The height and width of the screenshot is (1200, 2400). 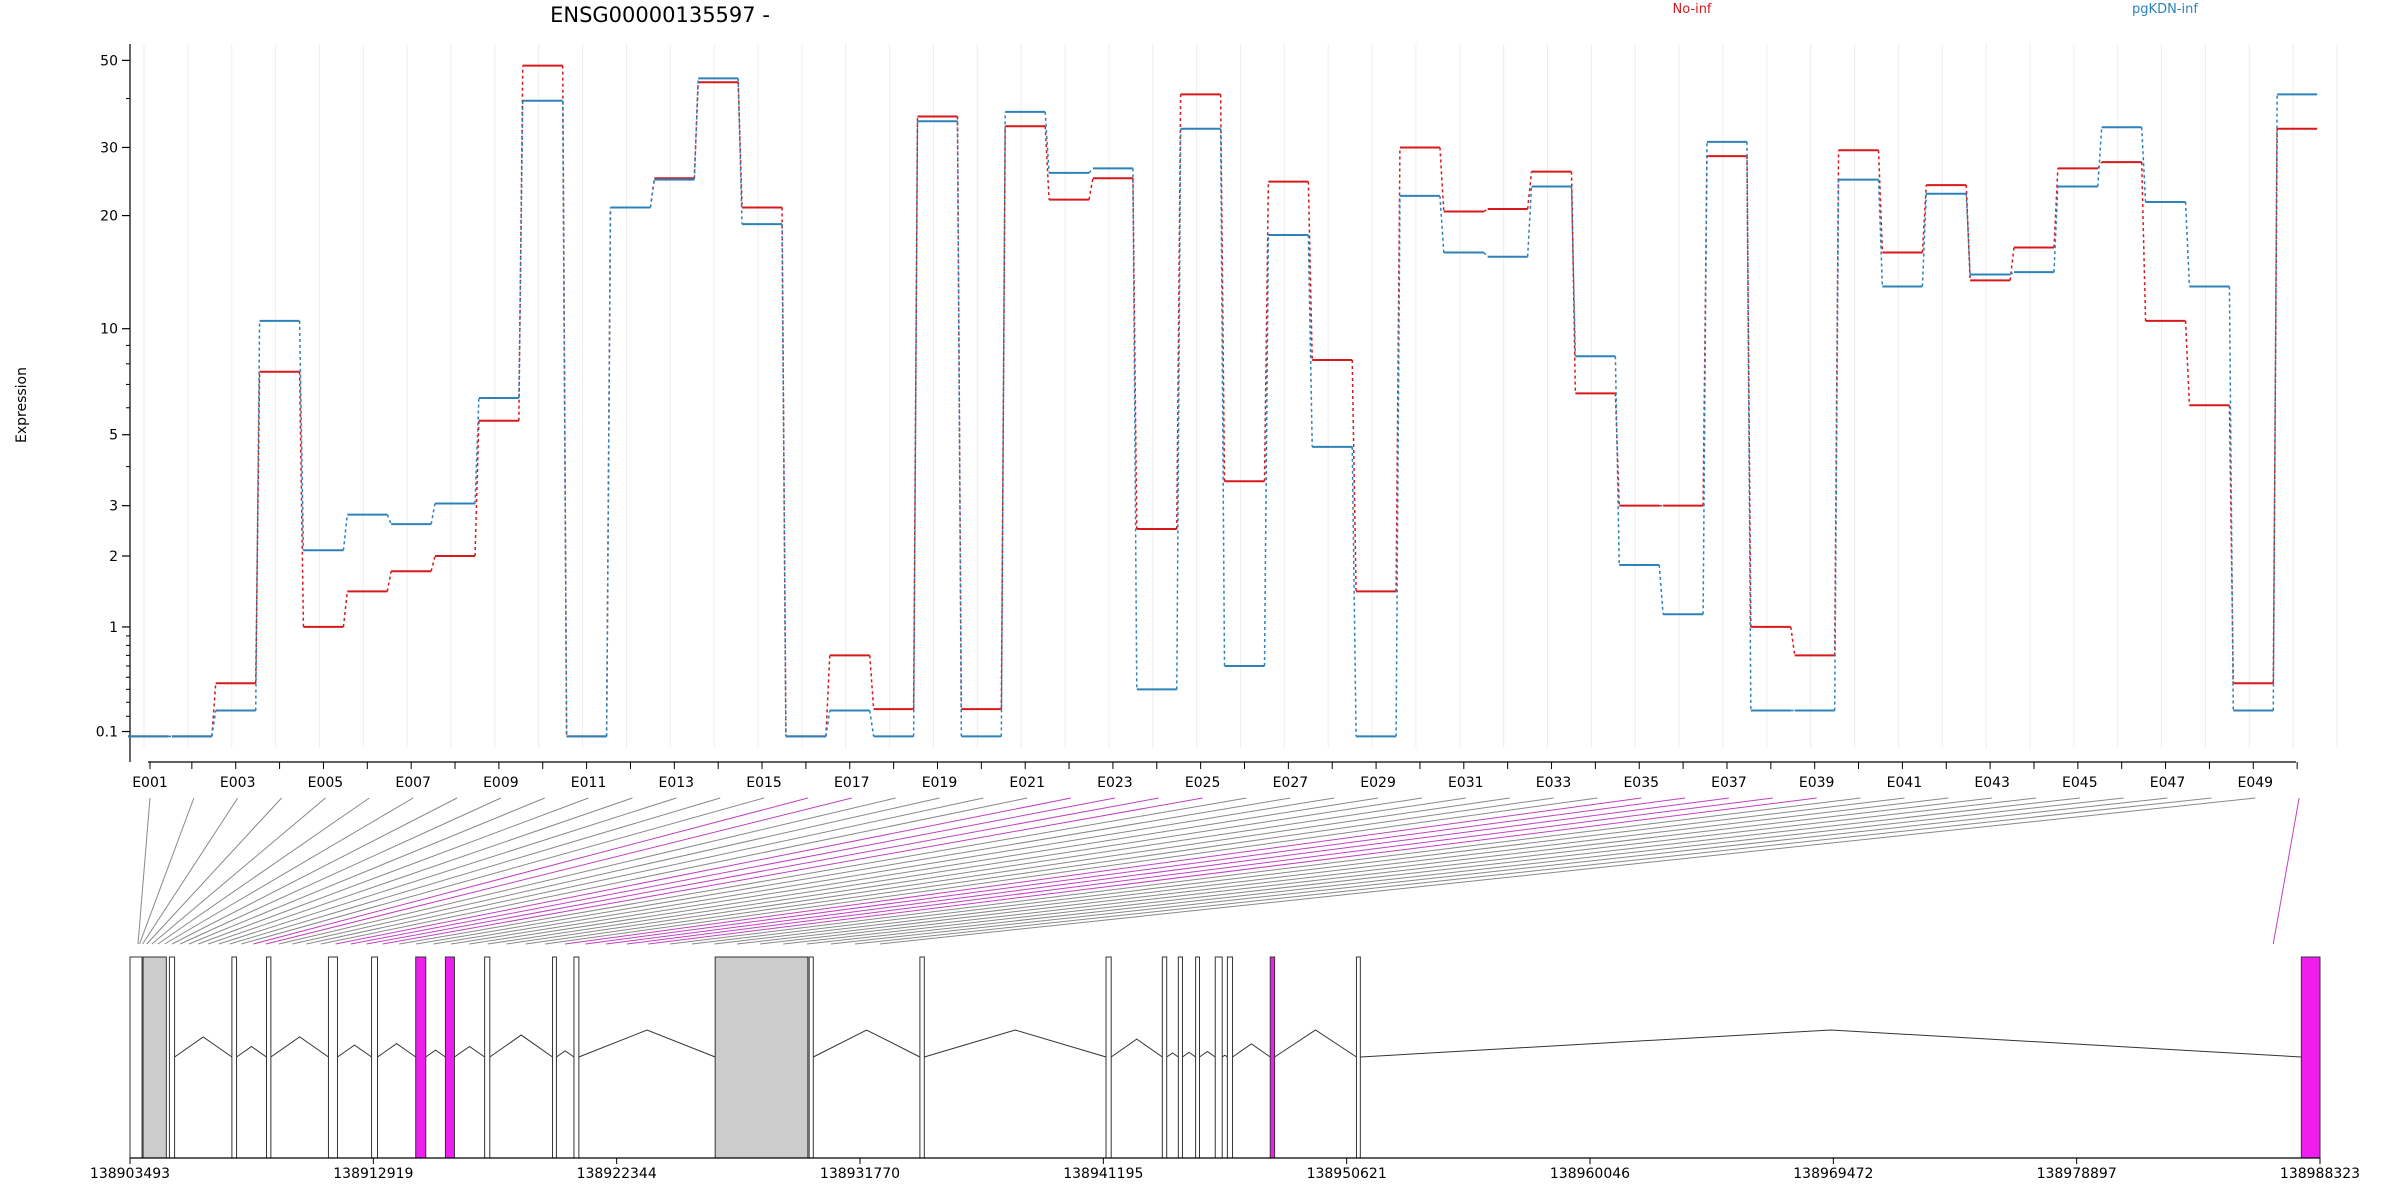 I want to click on genomic-tick-label: 138903493, so click(x=130, y=1174).